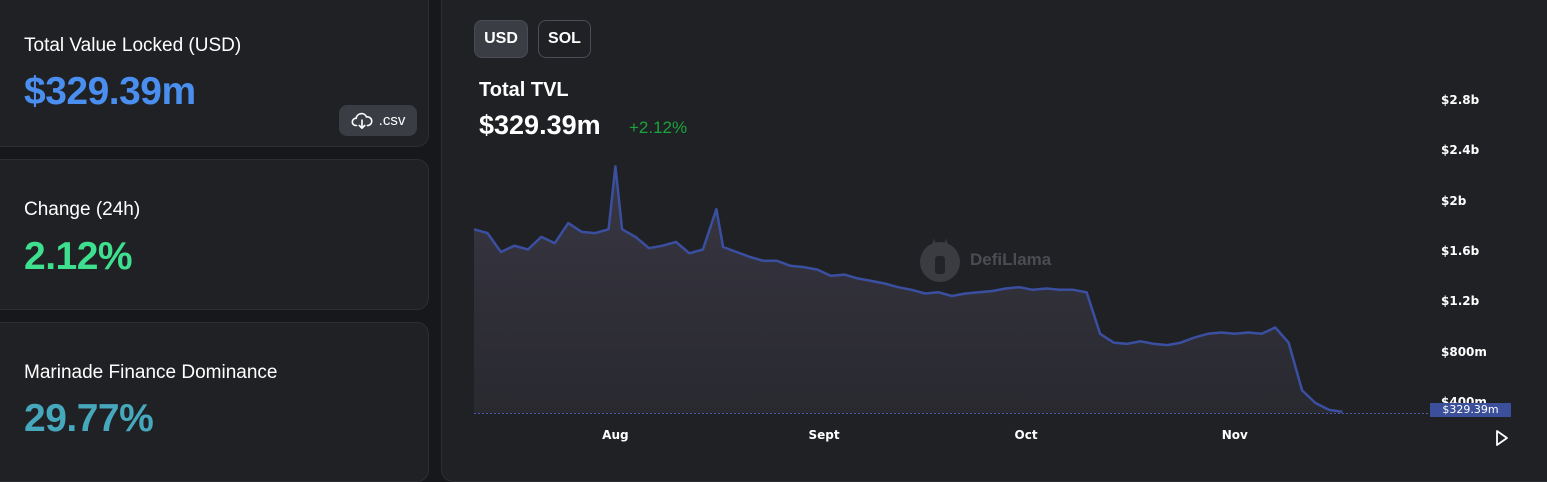 This screenshot has height=482, width=1547. Describe the element at coordinates (1464, 351) in the screenshot. I see `y-tick-label: $800m` at that location.